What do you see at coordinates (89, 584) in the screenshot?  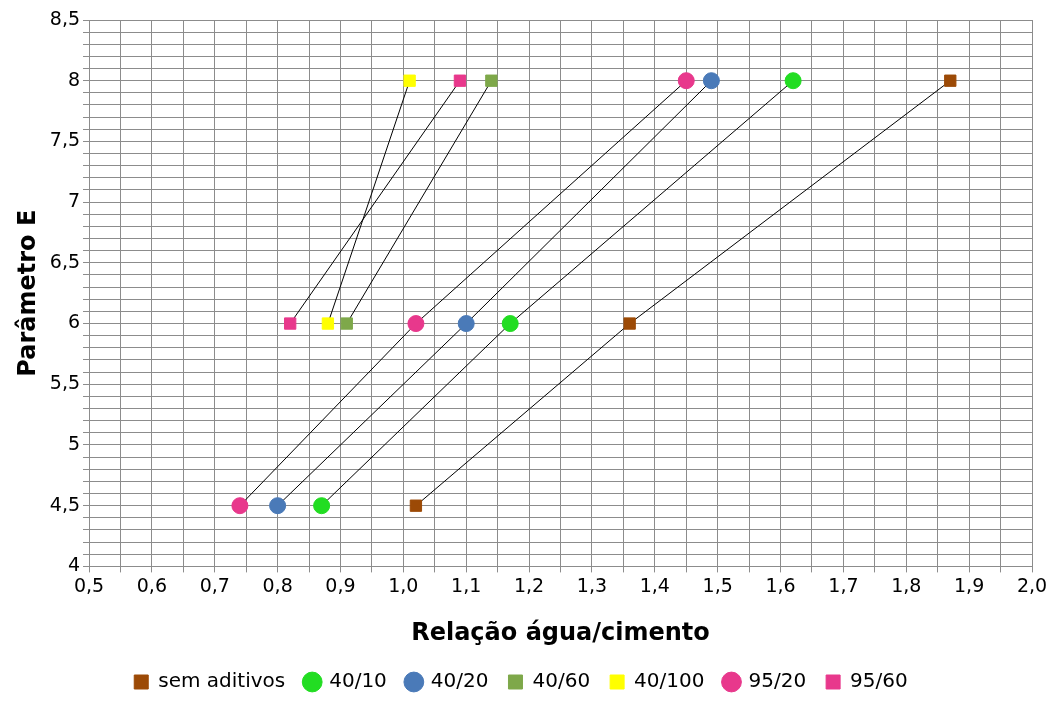 I see `x-tick-label: 0,5` at bounding box center [89, 584].